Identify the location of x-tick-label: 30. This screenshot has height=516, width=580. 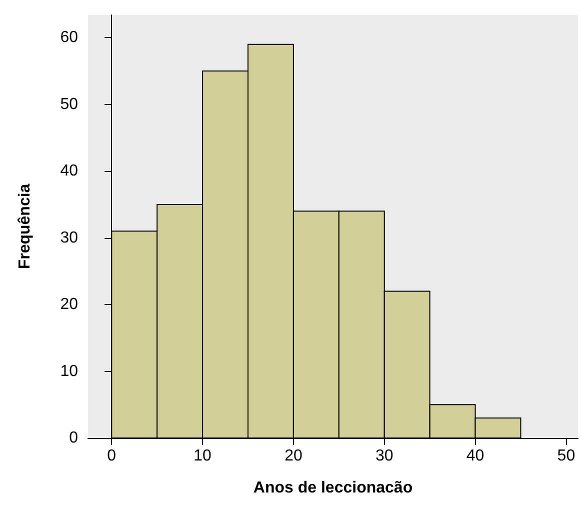
(384, 456).